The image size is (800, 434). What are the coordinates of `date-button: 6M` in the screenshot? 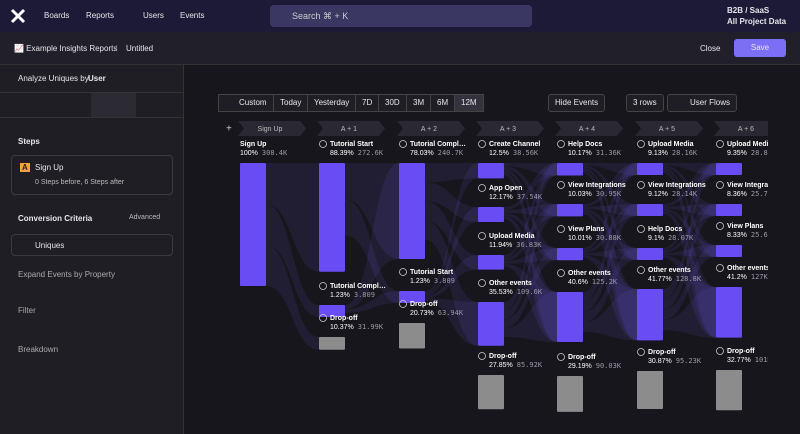 It's located at (443, 103).